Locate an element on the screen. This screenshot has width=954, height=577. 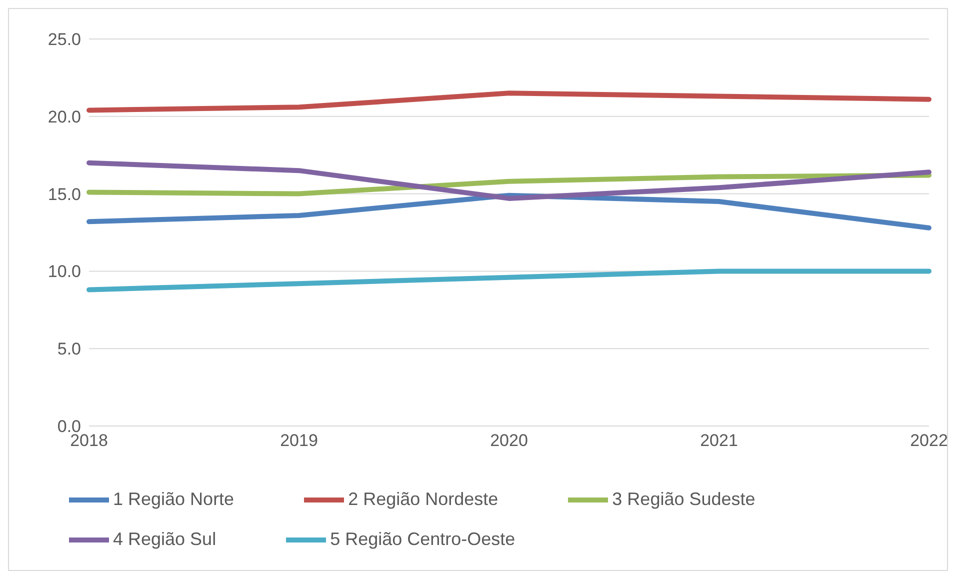
y-tick-label: 20.0 is located at coordinates (64, 116).